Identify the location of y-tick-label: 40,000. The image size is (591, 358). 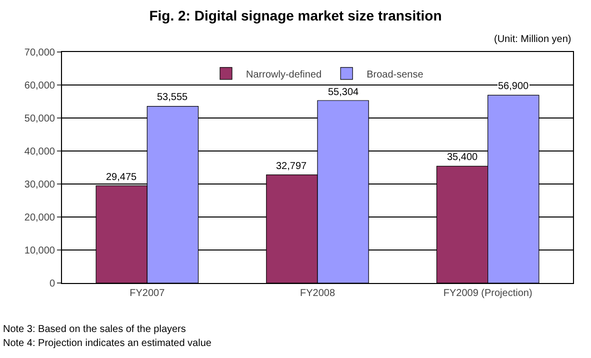
(40, 152).